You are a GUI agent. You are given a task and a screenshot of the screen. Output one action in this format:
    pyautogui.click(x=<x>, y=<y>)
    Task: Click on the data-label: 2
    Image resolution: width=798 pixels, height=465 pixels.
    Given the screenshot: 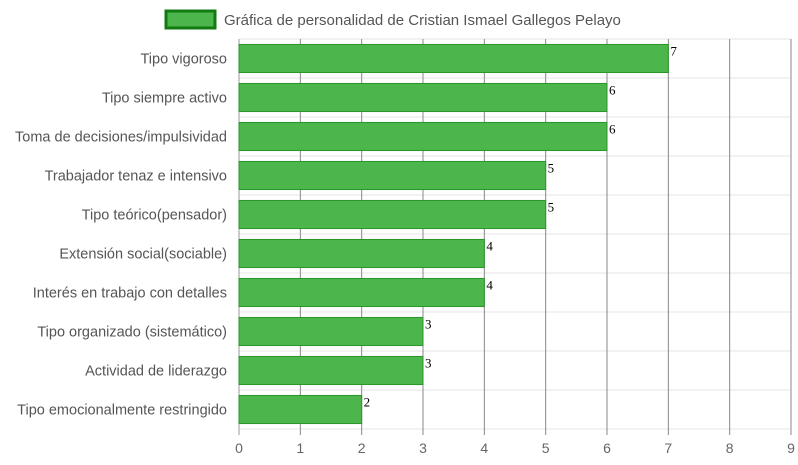 What is the action you would take?
    pyautogui.click(x=367, y=402)
    